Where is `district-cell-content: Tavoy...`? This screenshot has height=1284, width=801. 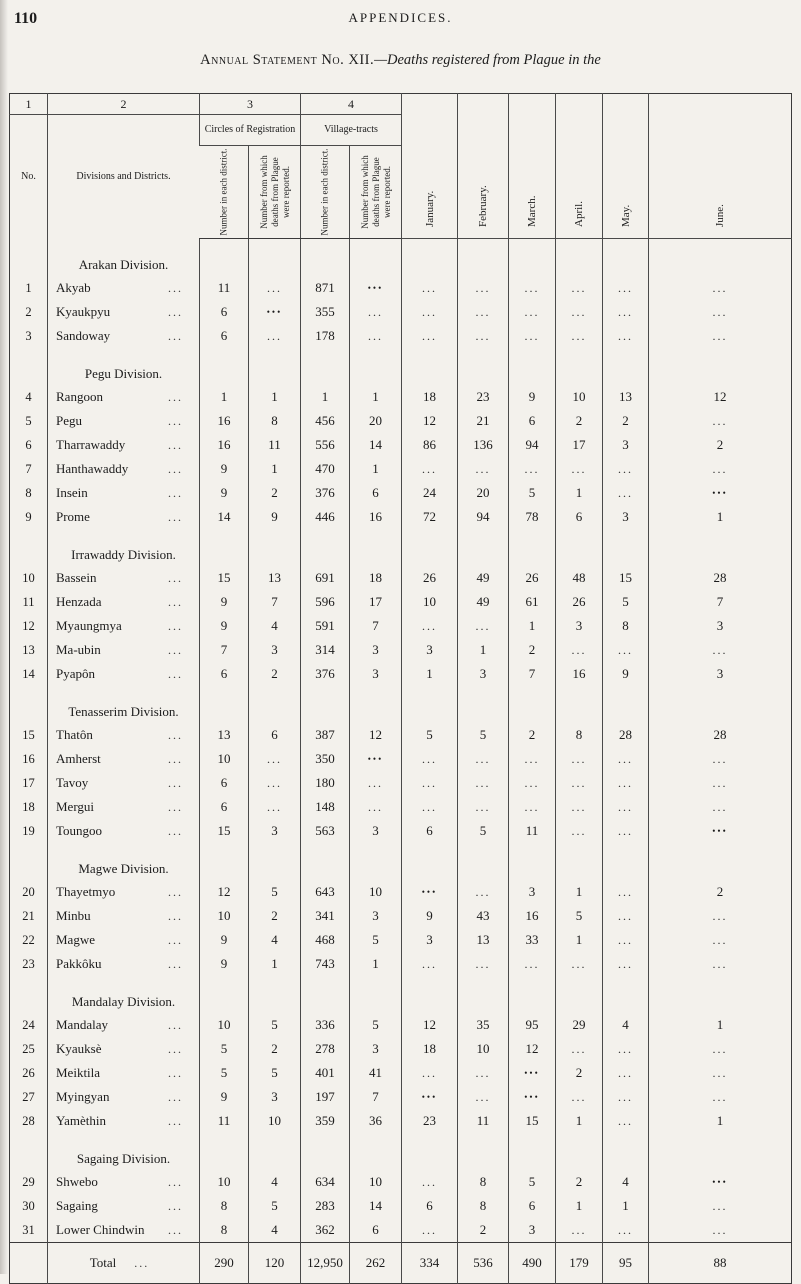 district-cell-content: Tavoy... is located at coordinates (123, 783).